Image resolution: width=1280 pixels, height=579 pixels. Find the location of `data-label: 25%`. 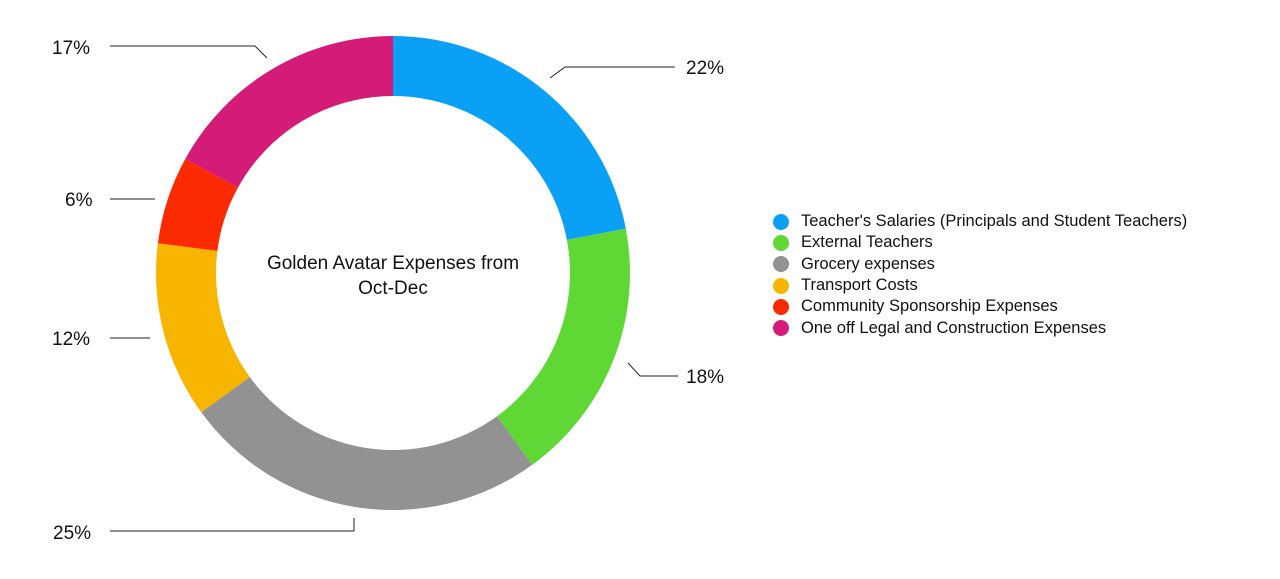

data-label: 25% is located at coordinates (72, 533).